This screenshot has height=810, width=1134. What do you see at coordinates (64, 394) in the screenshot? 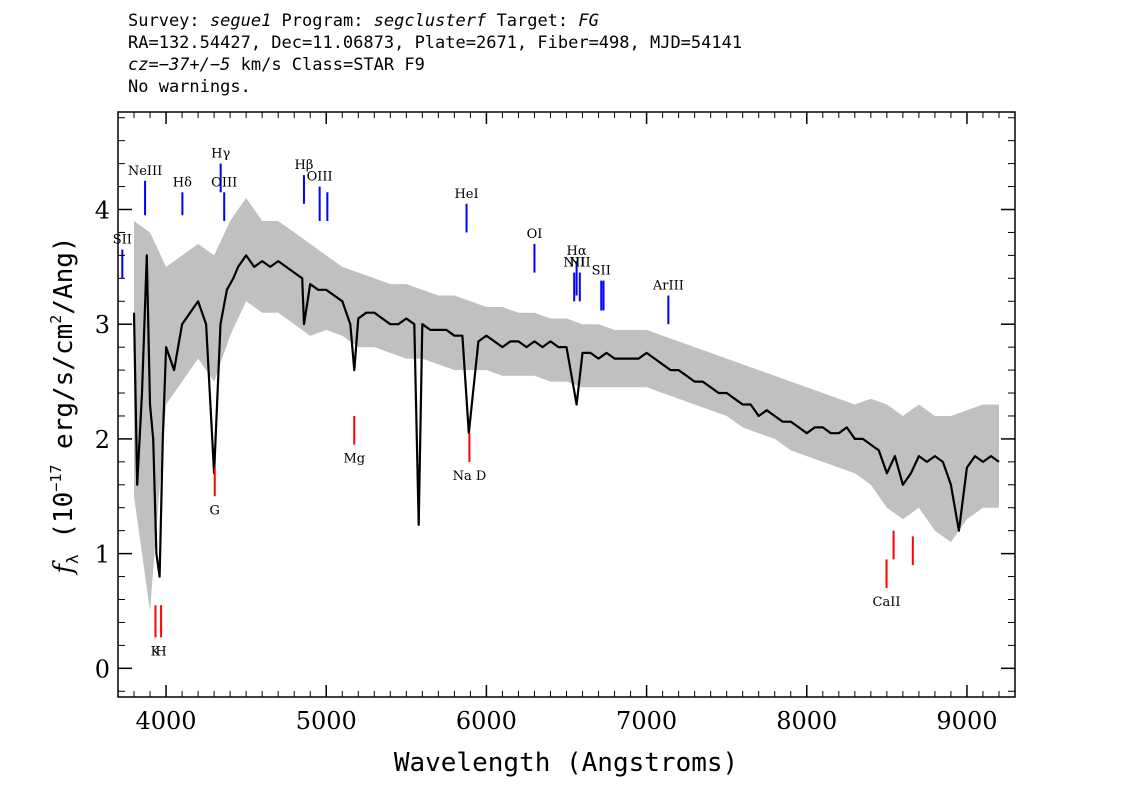
I see `y-axis-title-unit: erg/s/cm` at bounding box center [64, 394].